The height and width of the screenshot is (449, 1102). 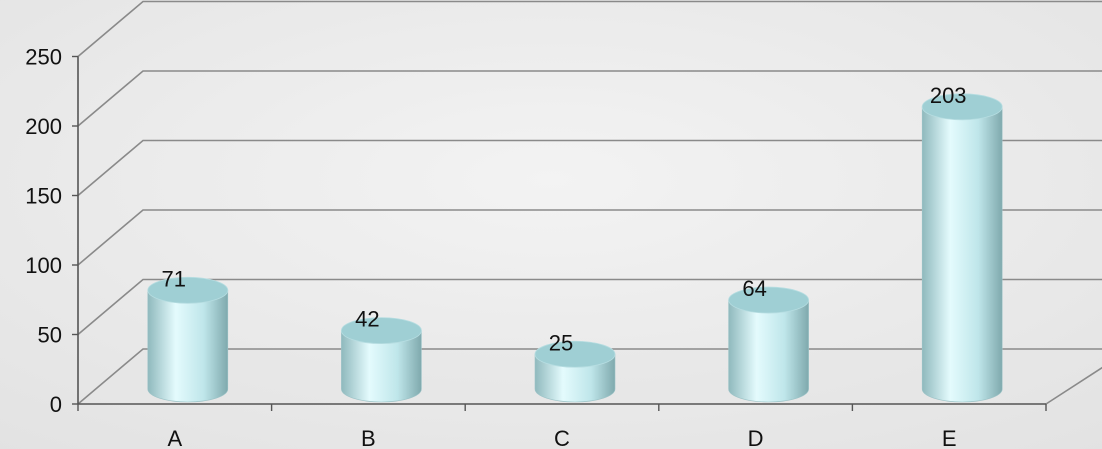 I want to click on x-tick-label: A, so click(x=174, y=437).